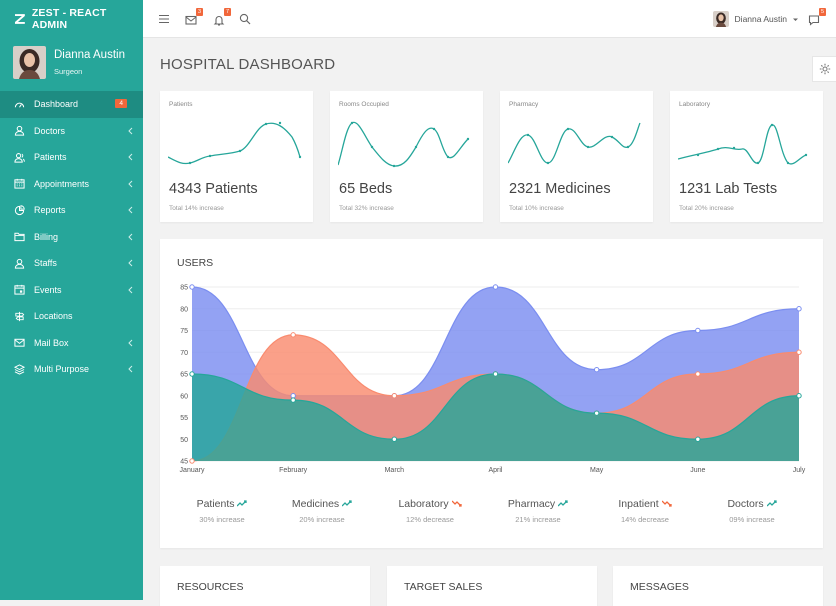  I want to click on sidebar-item-locations: Locations, so click(71, 316).